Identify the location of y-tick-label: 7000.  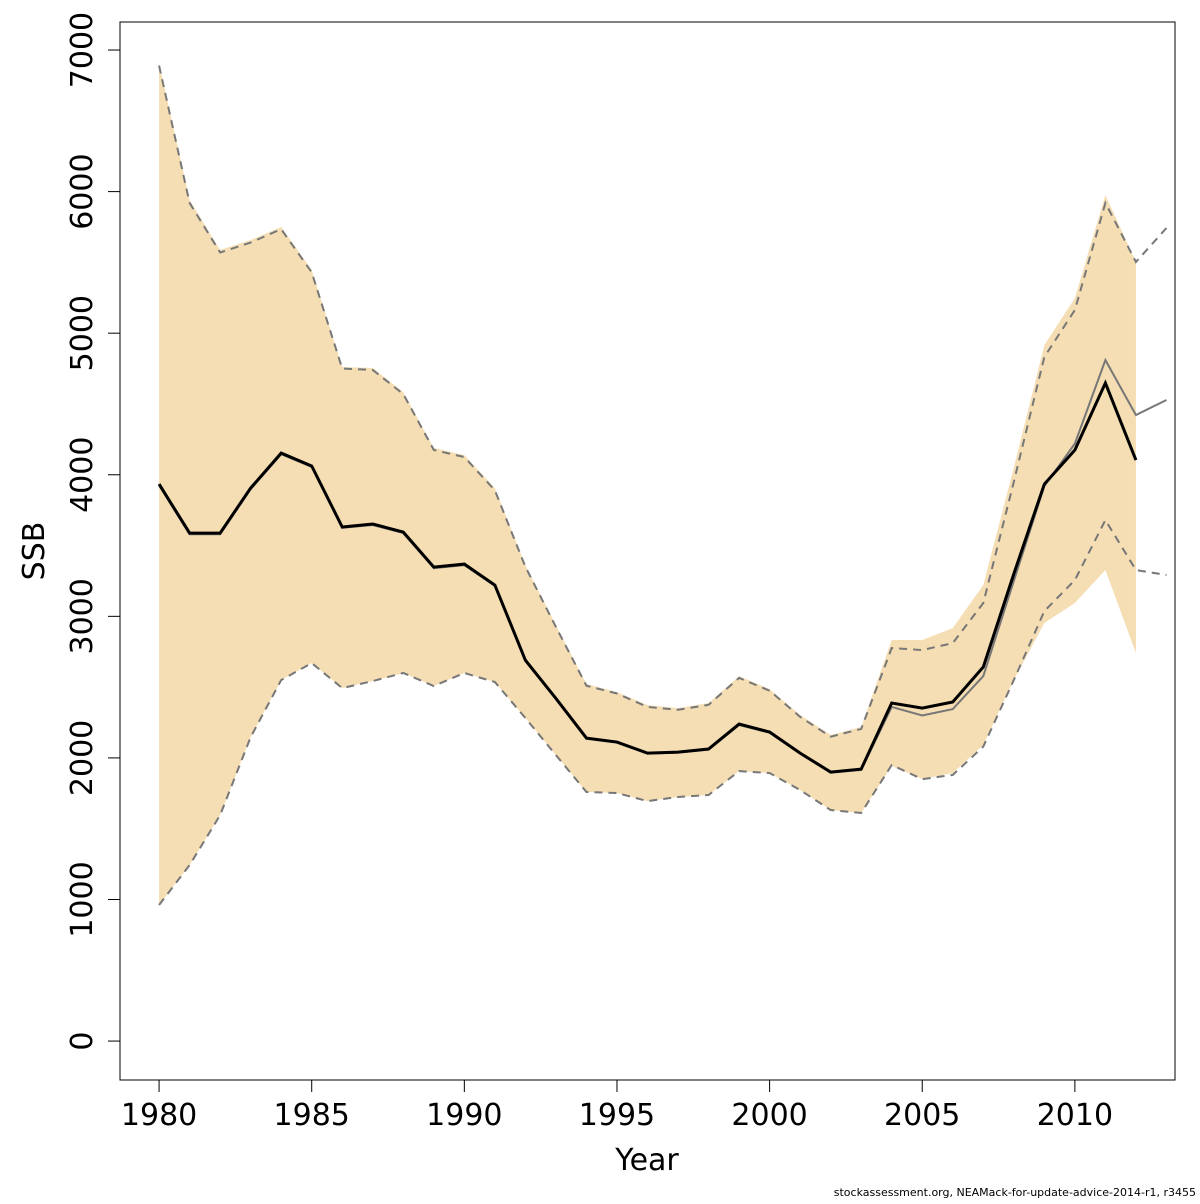
(82, 50).